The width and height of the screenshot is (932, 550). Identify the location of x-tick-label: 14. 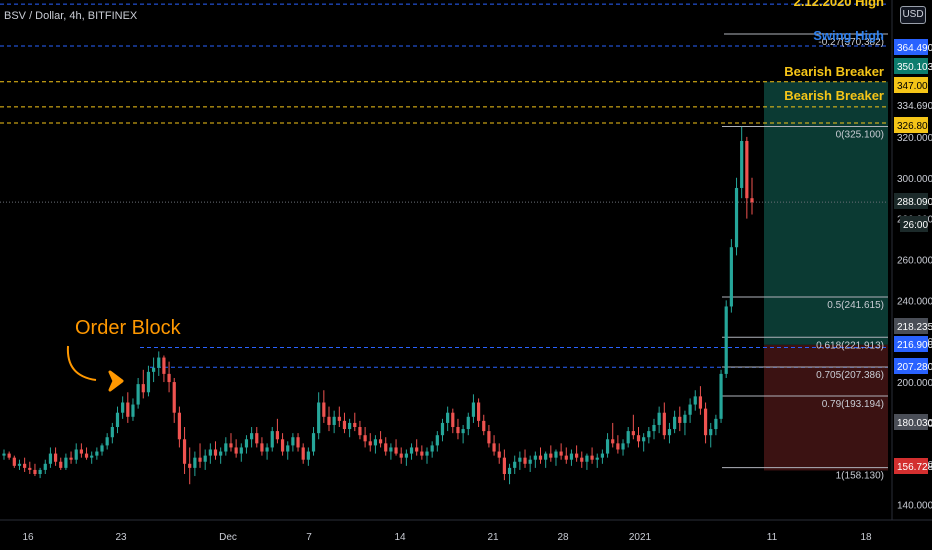
(400, 537).